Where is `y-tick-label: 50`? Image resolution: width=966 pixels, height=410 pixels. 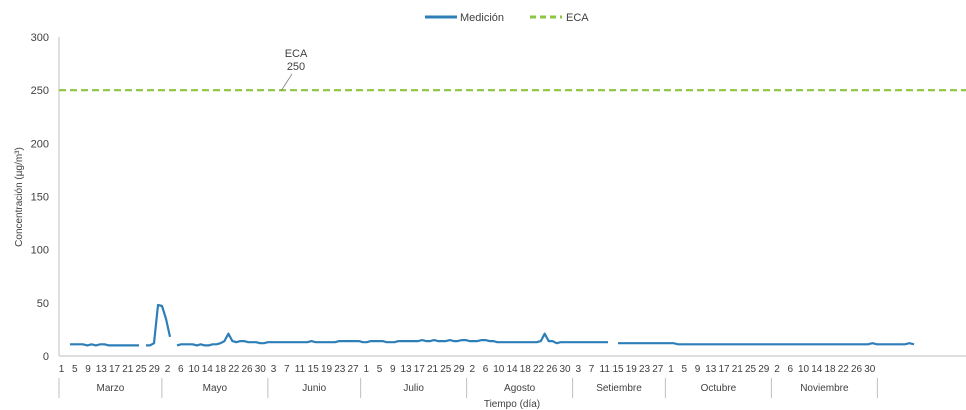
y-tick-label: 50 is located at coordinates (43, 304).